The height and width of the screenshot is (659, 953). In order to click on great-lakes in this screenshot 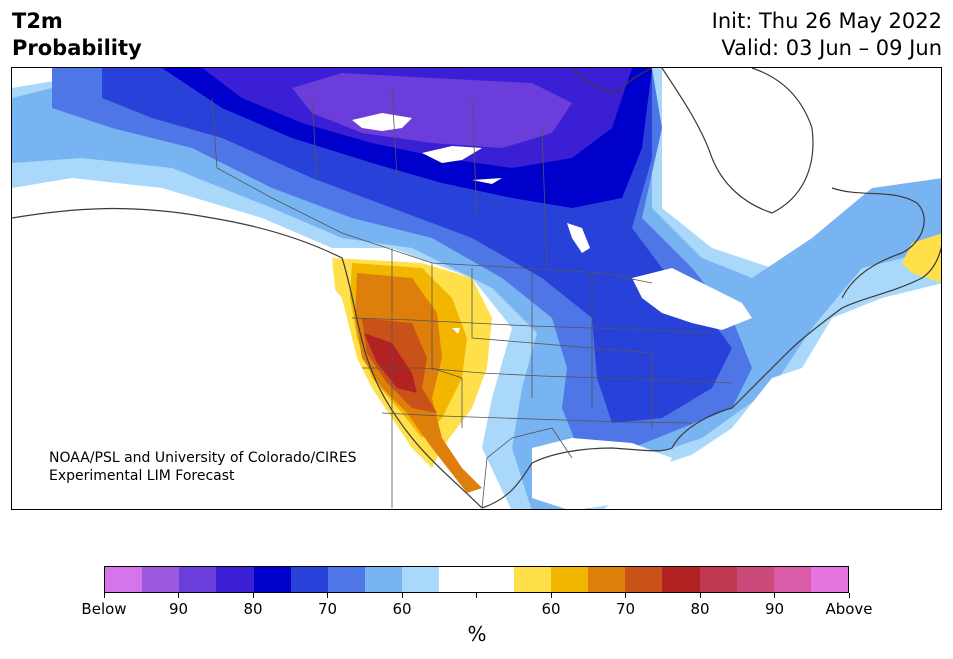, I will do `click(692, 299)`.